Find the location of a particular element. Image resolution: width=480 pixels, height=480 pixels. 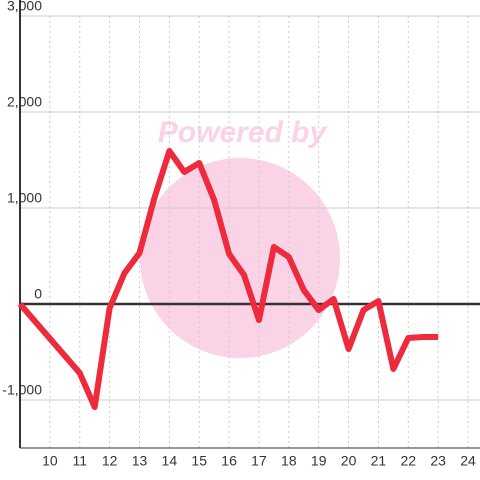

x-tick-label: 17 is located at coordinates (259, 461).